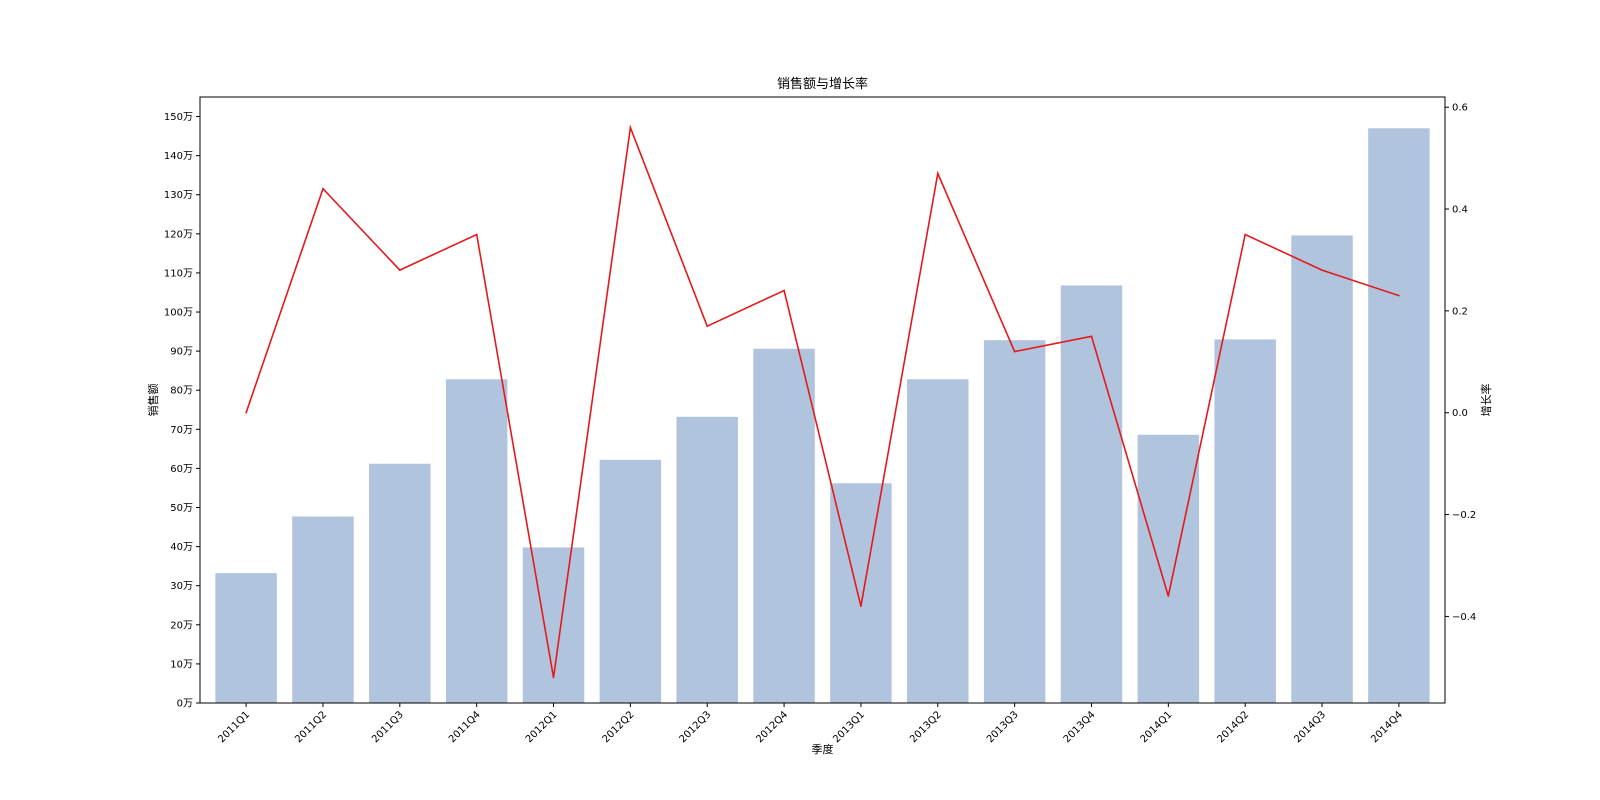 This screenshot has height=800, width=1600. I want to click on y-tick-label: 60万, so click(181, 469).